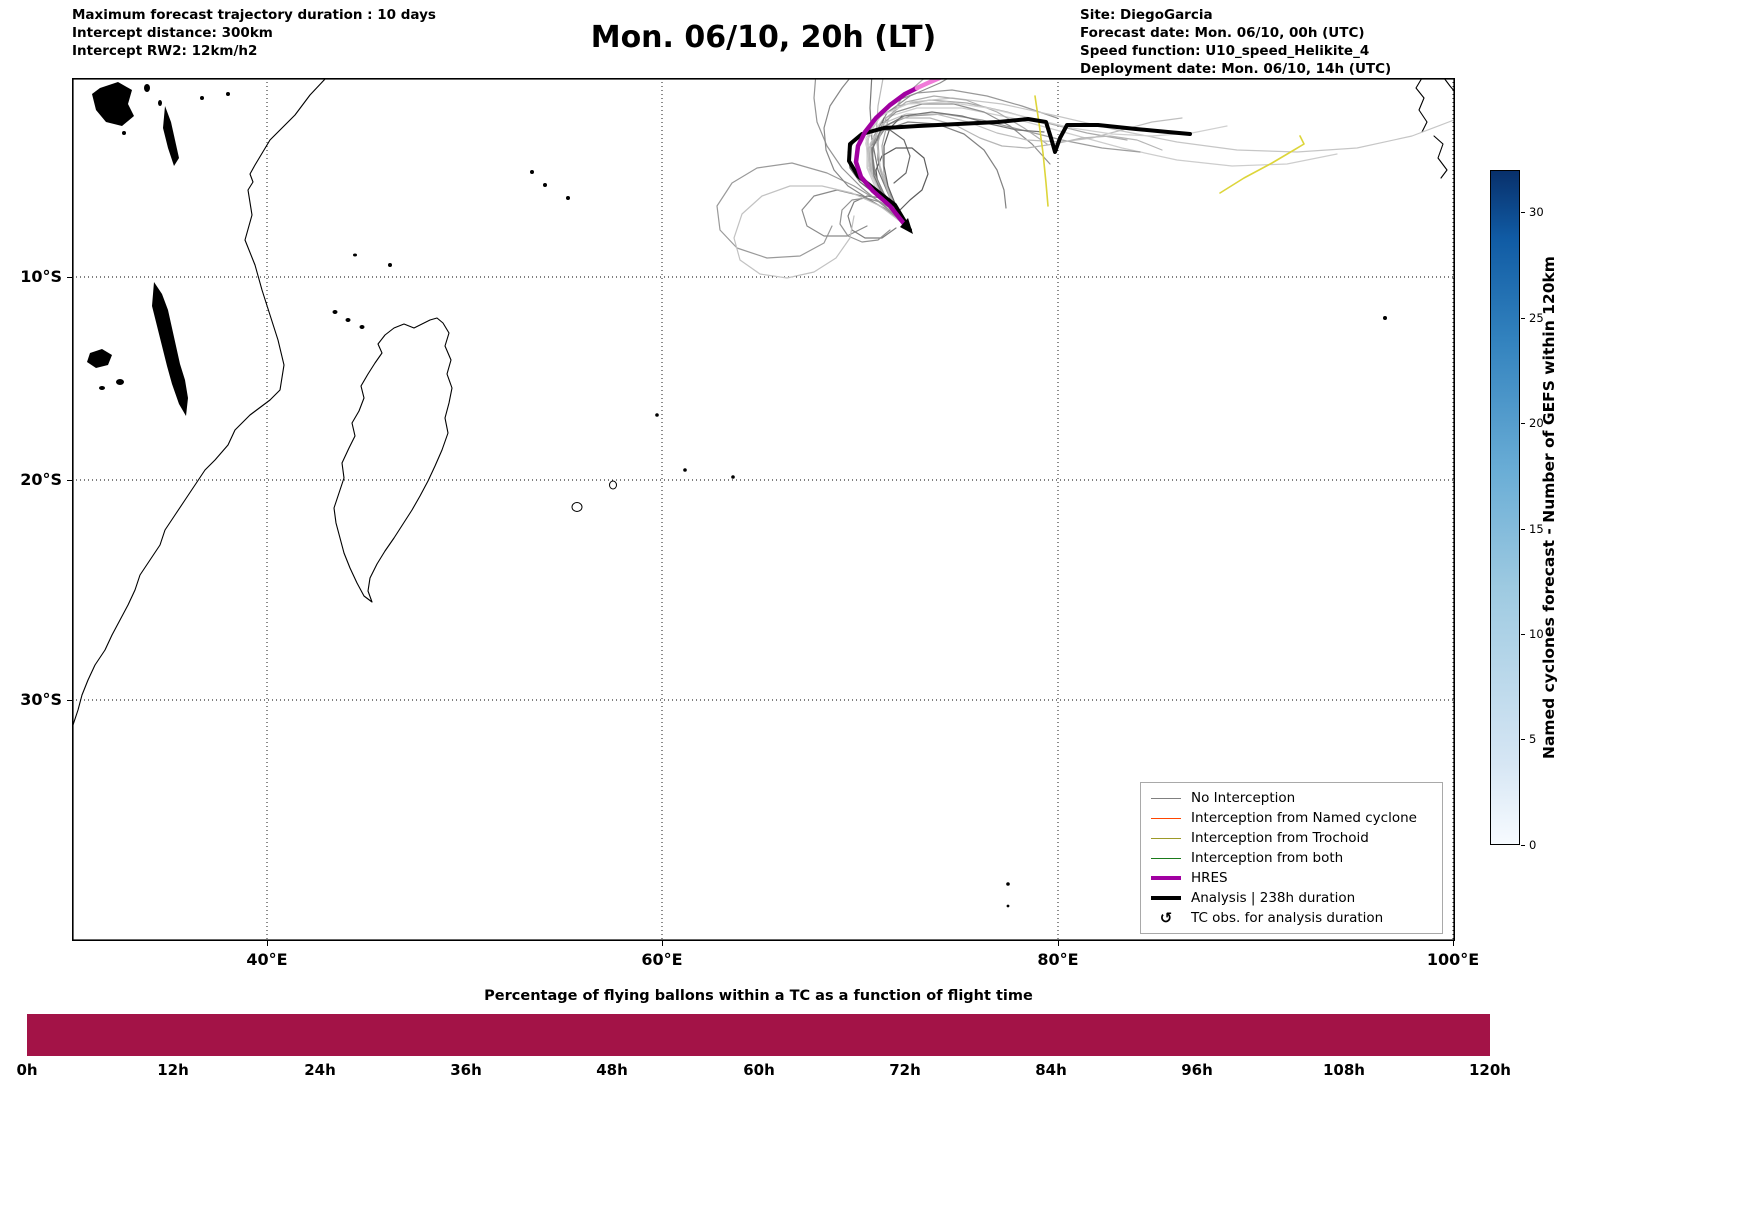 Image resolution: width=1752 pixels, height=1213 pixels. What do you see at coordinates (763, 37) in the screenshot?
I see `figure-title: Mon. 06/10, 20h (LT)` at bounding box center [763, 37].